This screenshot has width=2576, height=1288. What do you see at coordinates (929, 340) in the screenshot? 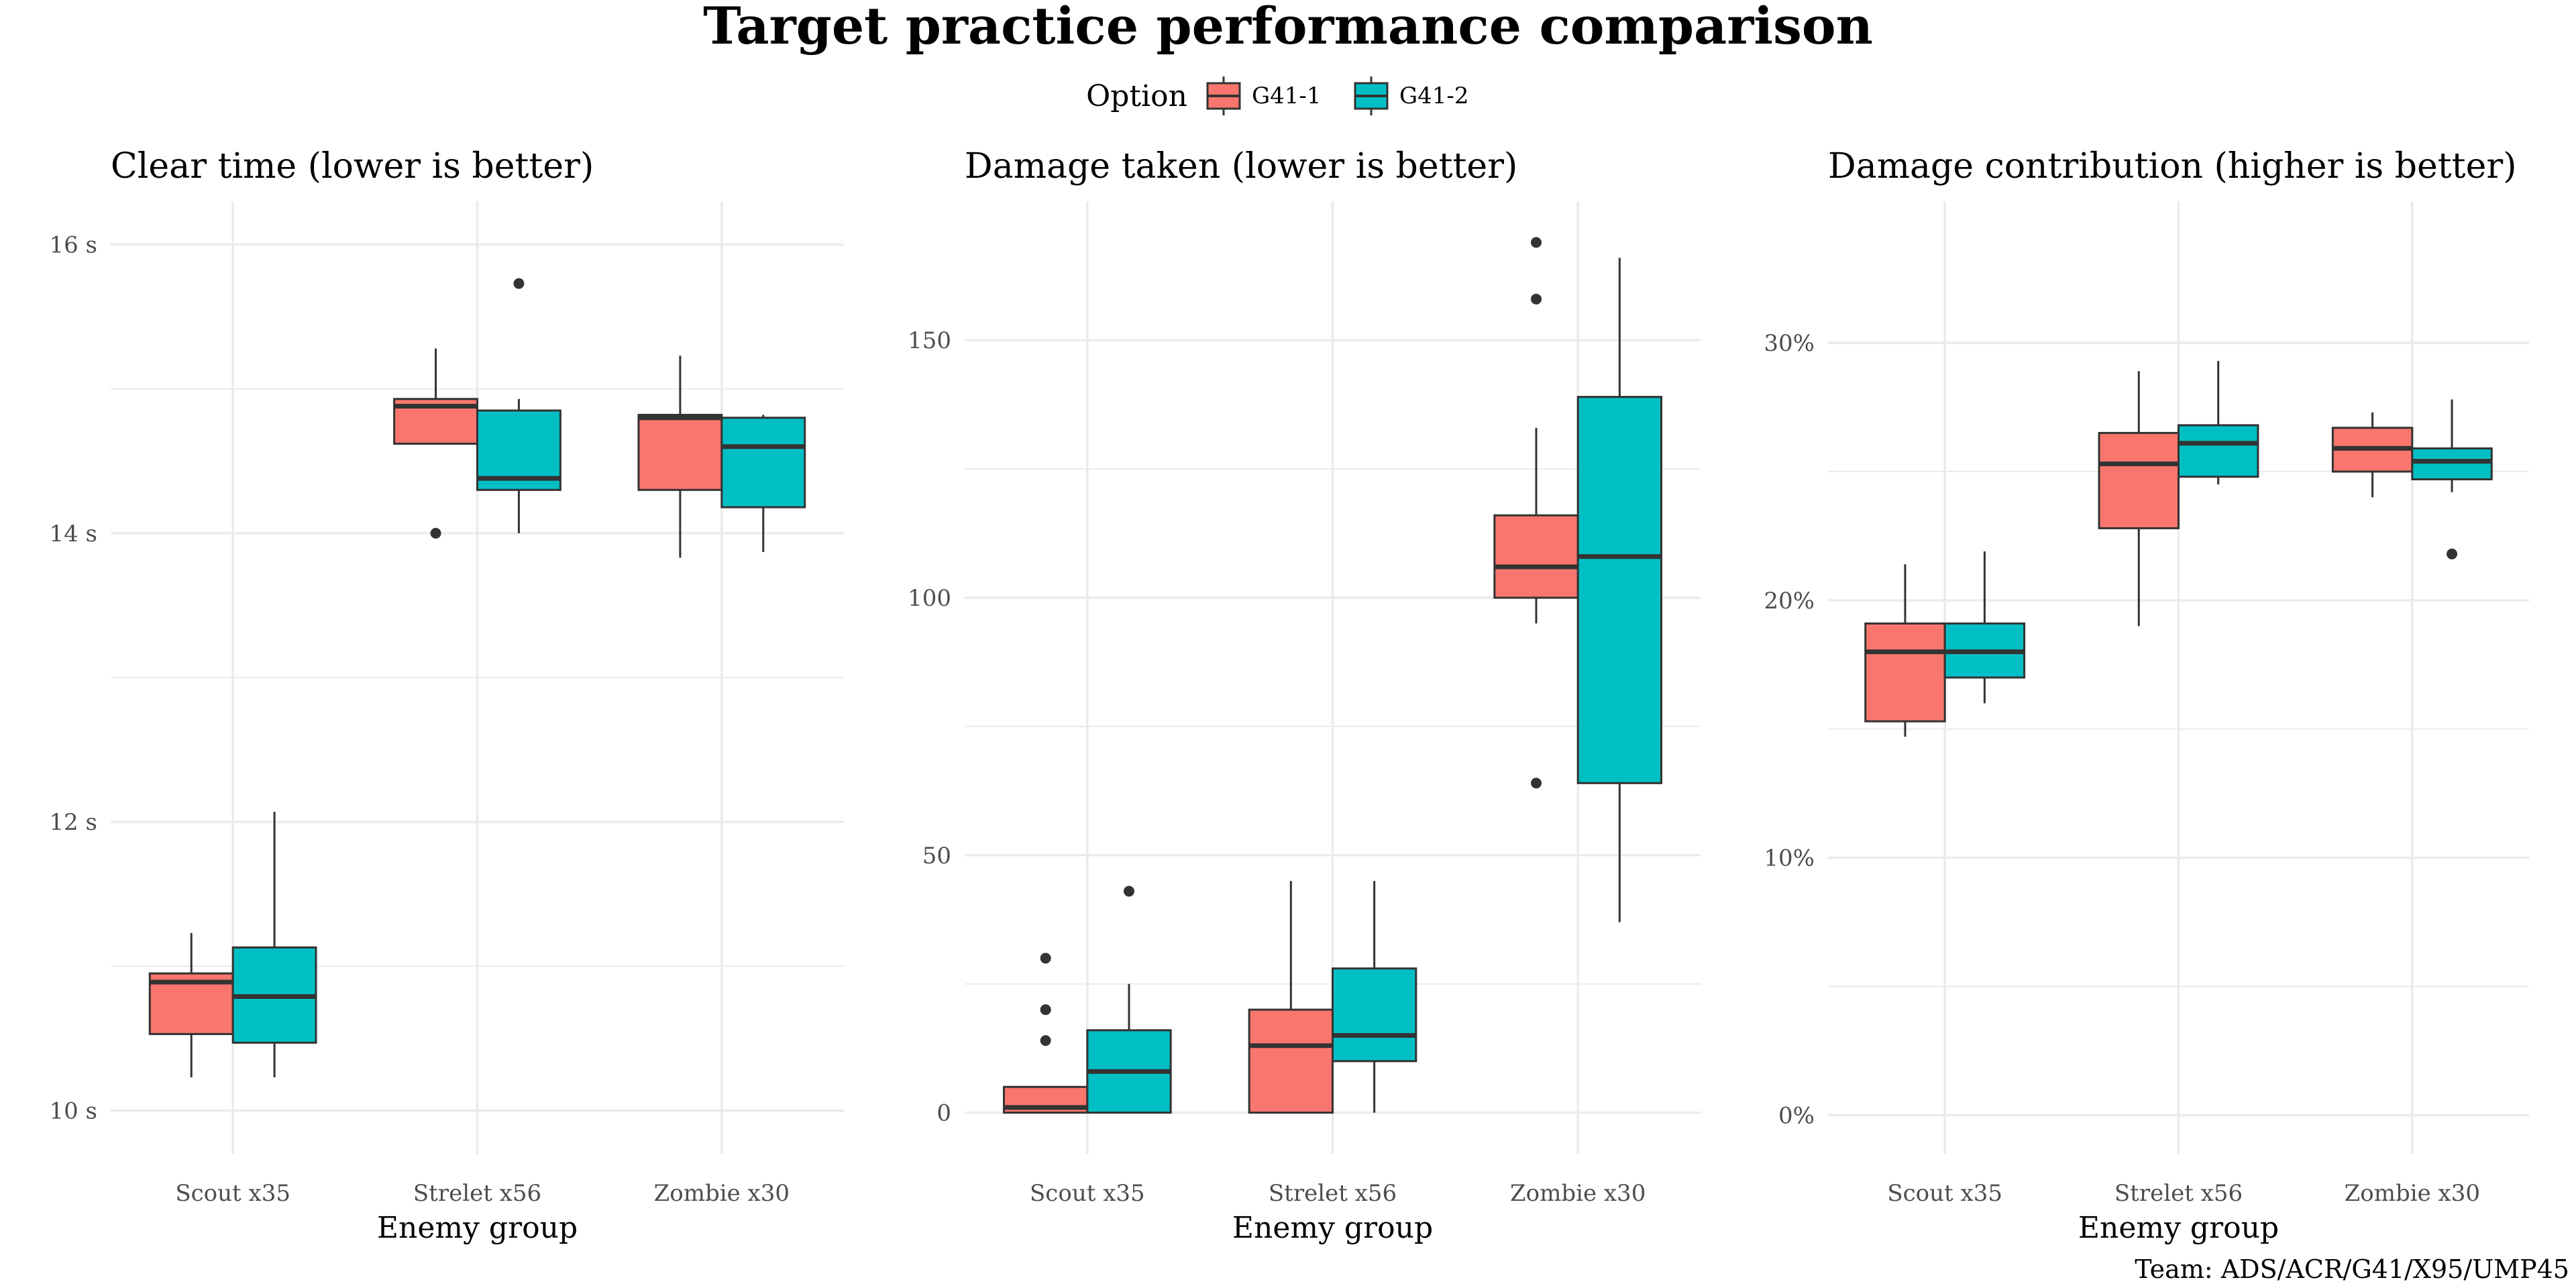
I see `y-tick-label: 150` at bounding box center [929, 340].